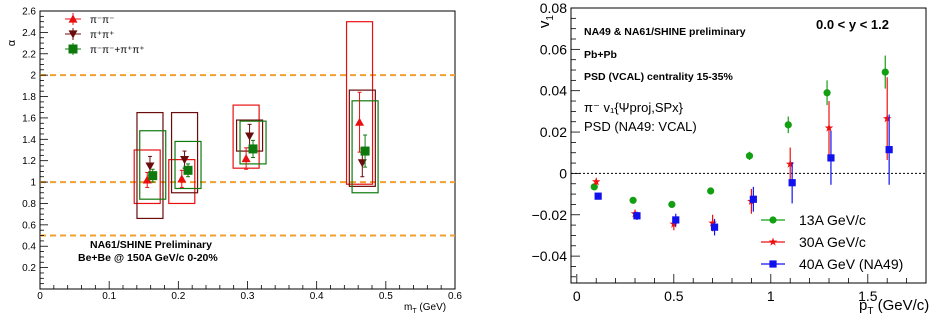  I want to click on annotation-method: π⁻ v₁{Ψproj,SPx}, so click(634, 107).